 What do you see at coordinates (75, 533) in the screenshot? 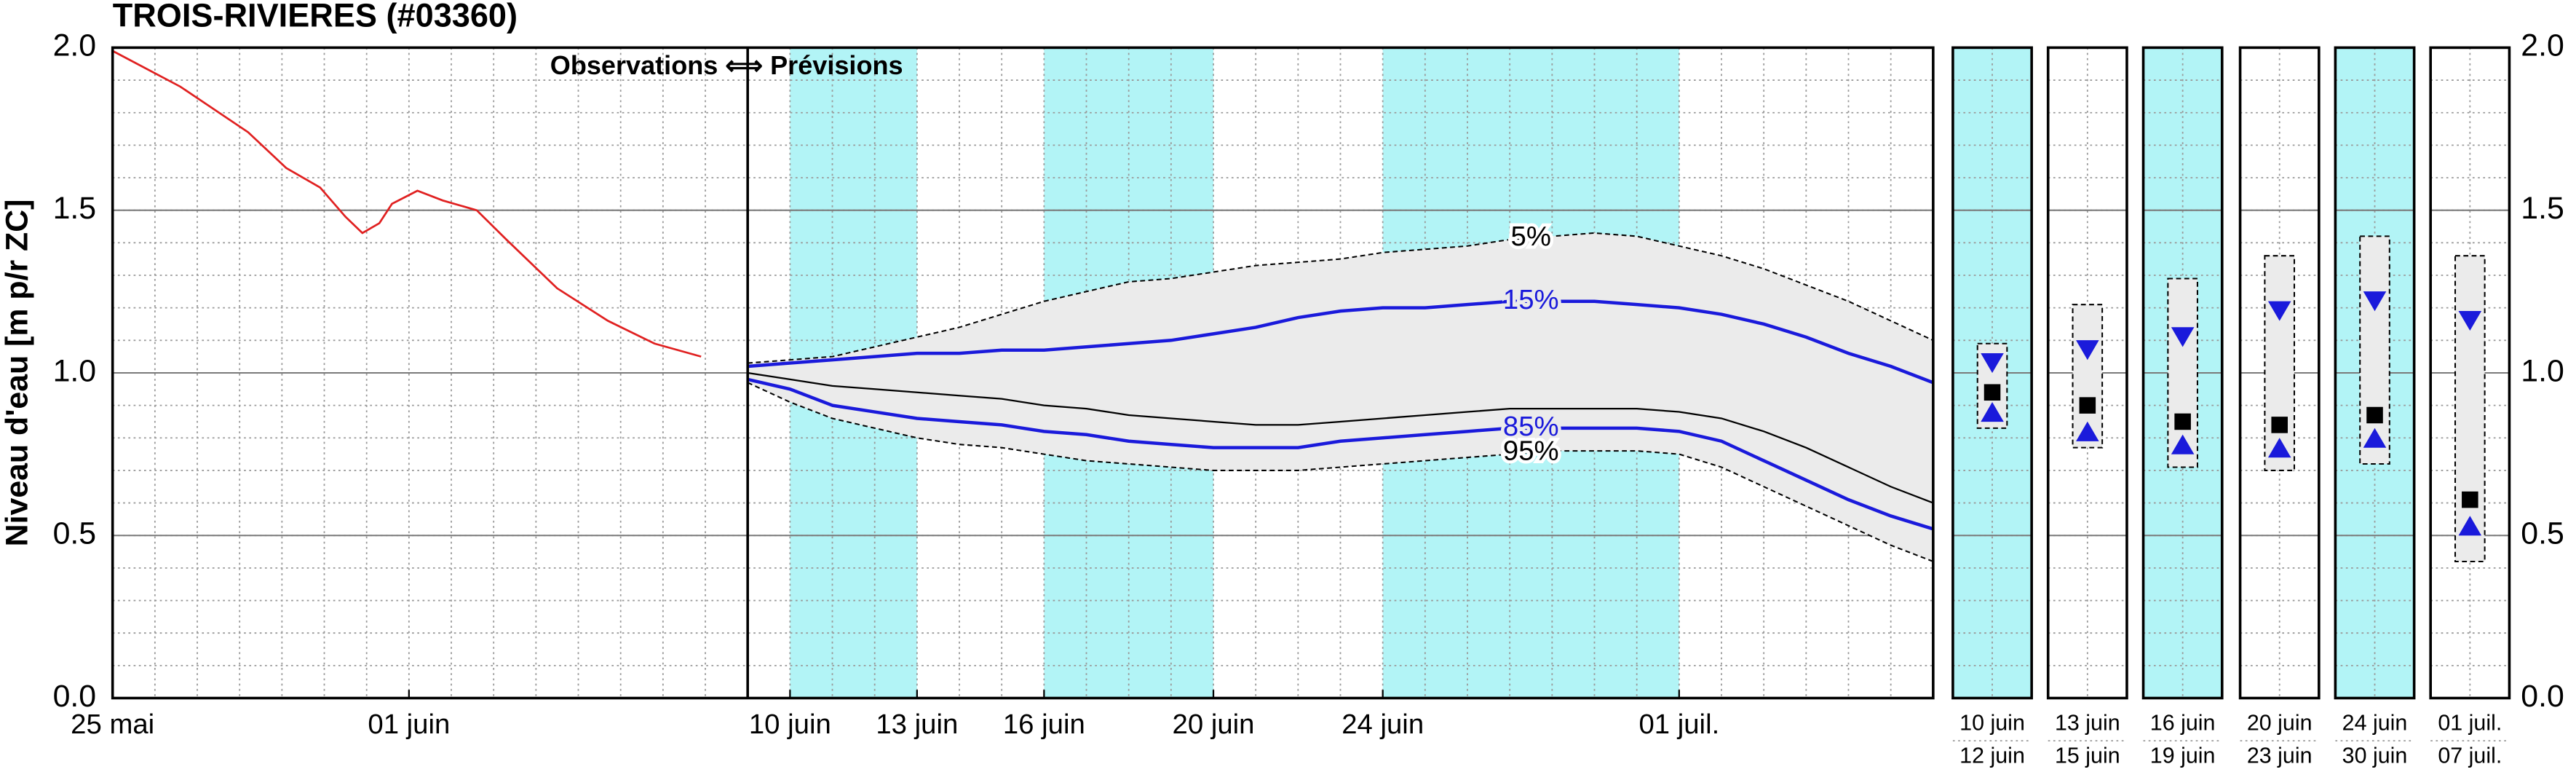
I see `y-tick-label: 0.5` at bounding box center [75, 533].